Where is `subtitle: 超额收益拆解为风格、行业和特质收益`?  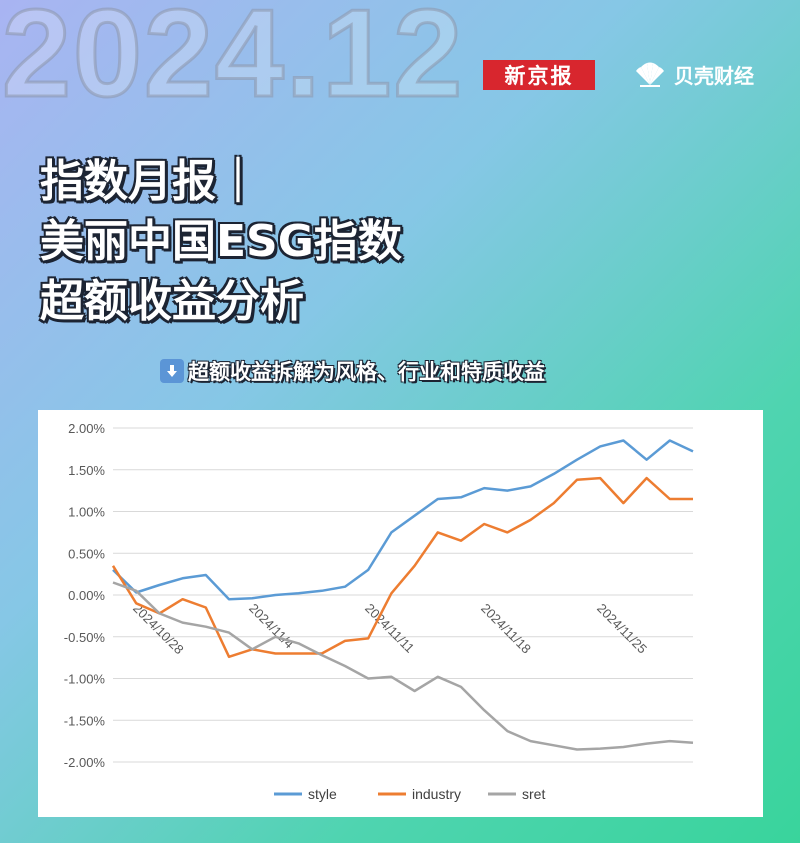 subtitle: 超额收益拆解为风格、行业和特质收益 is located at coordinates (352, 371).